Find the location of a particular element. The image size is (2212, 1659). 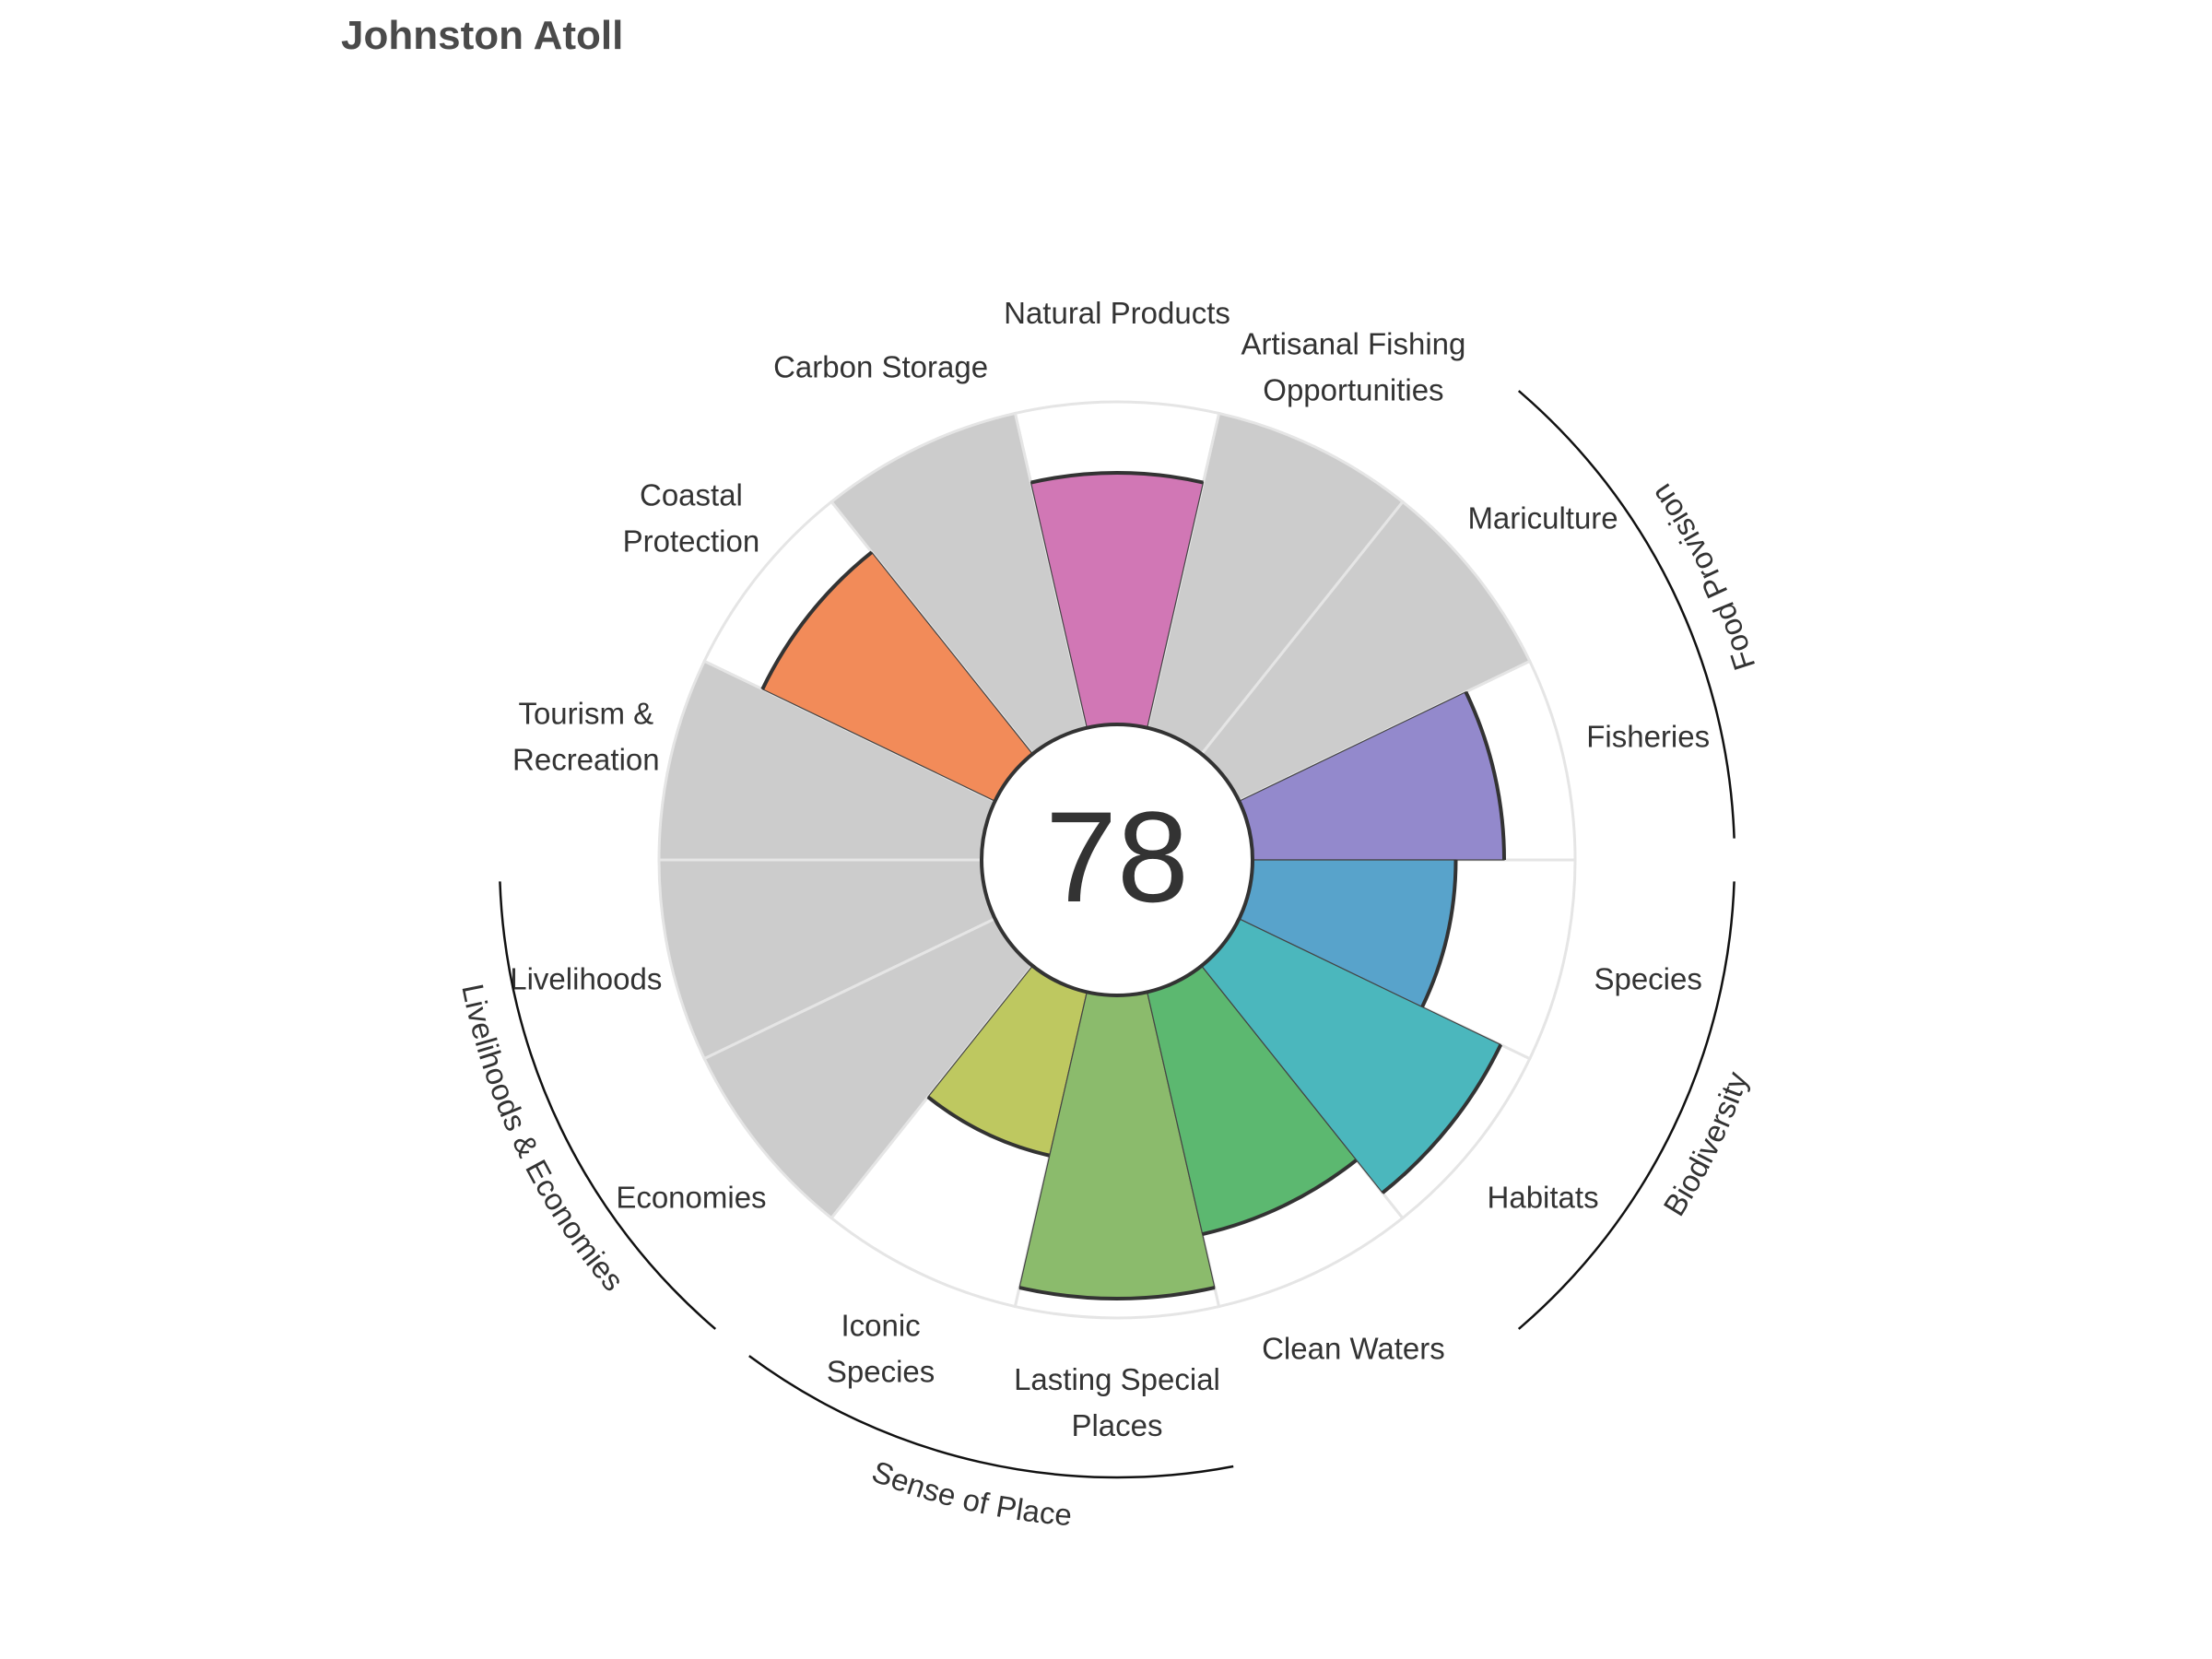

label-economies: Economies is located at coordinates (691, 1197).